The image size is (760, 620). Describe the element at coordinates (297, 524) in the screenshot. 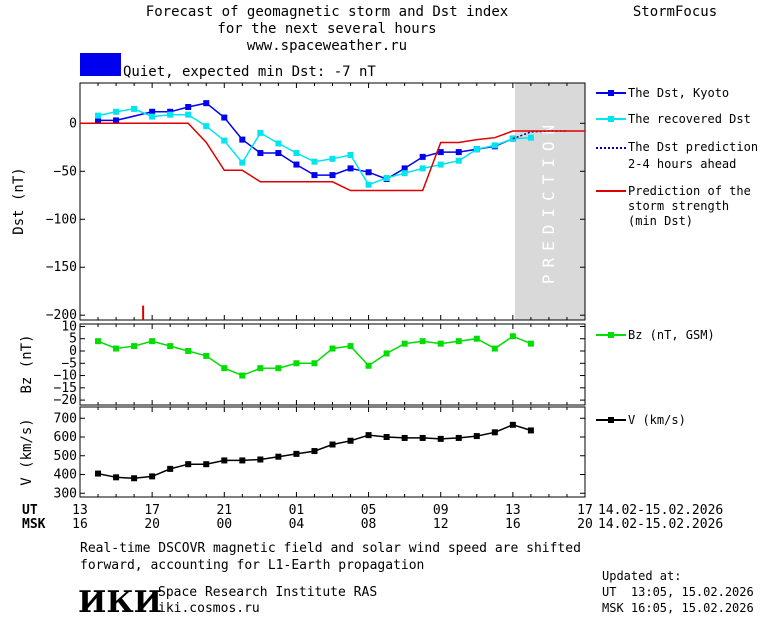

I see `msk-tick-label: 04` at that location.